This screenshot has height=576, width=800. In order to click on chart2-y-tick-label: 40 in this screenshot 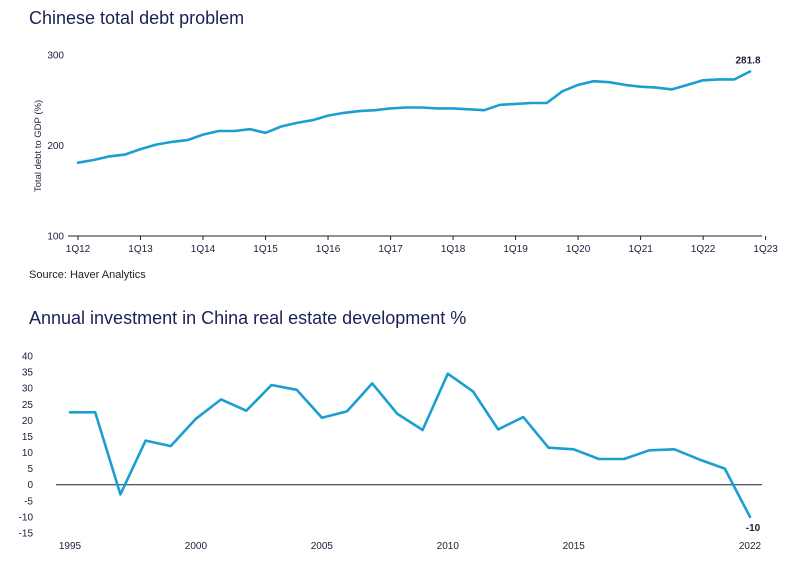, I will do `click(28, 357)`.